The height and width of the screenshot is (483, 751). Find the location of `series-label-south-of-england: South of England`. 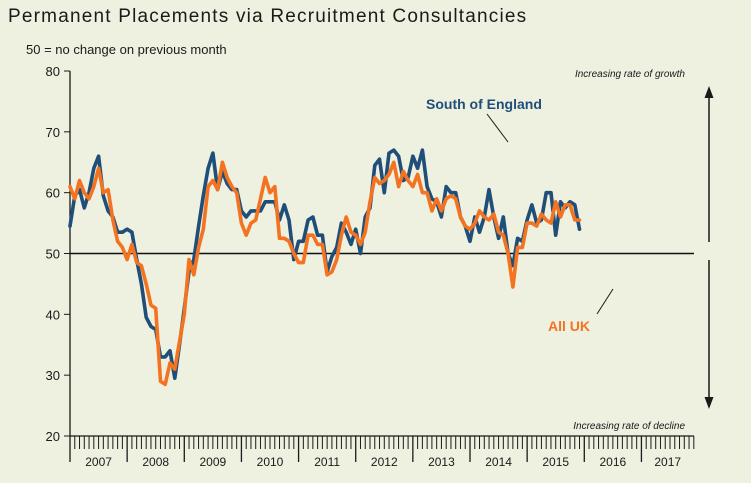

series-label-south-of-england: South of England is located at coordinates (484, 104).